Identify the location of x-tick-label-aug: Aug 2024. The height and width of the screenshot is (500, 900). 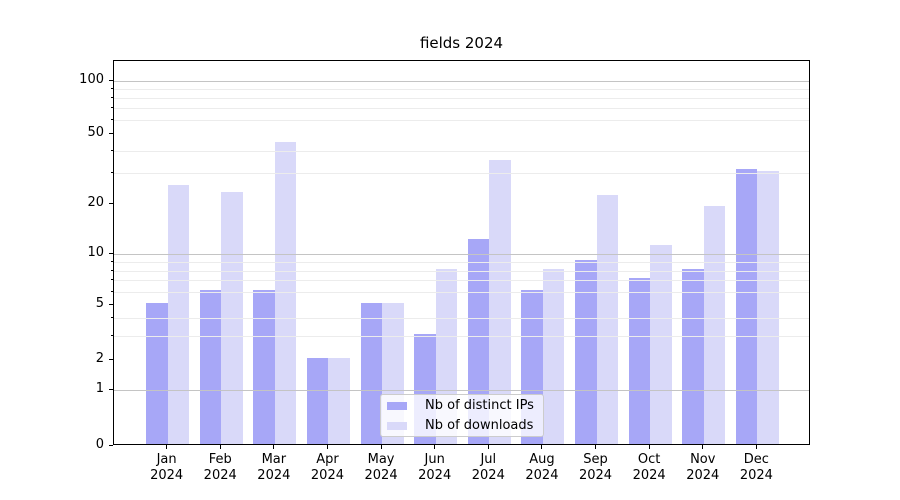
(542, 467).